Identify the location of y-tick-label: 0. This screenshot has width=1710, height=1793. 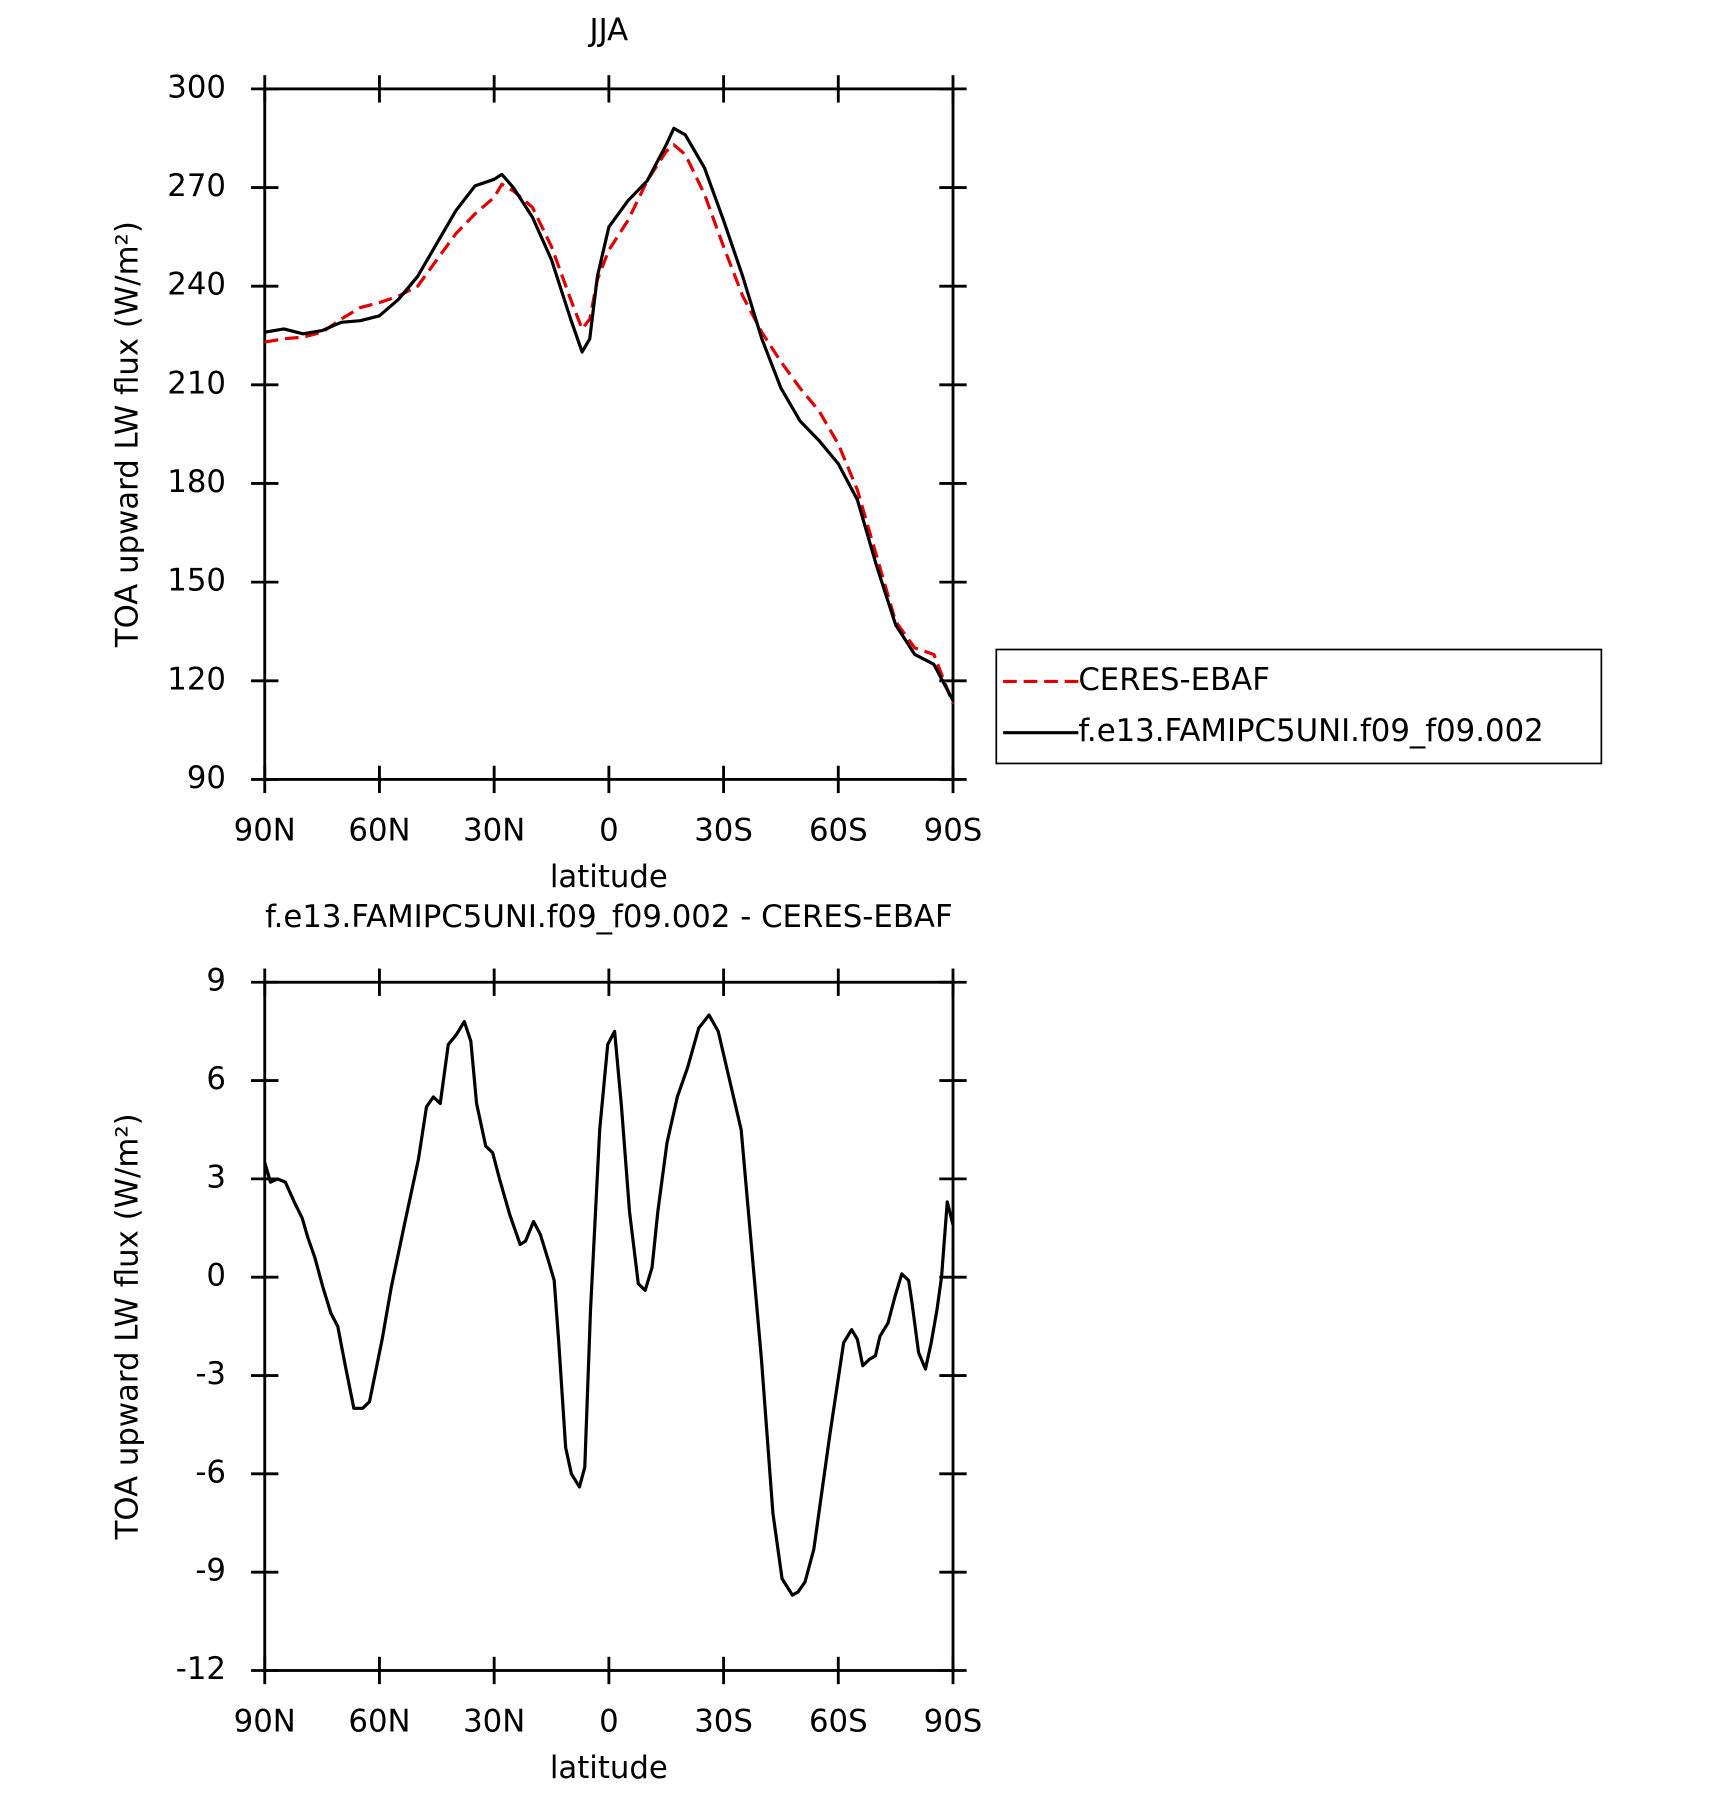
(216, 1276).